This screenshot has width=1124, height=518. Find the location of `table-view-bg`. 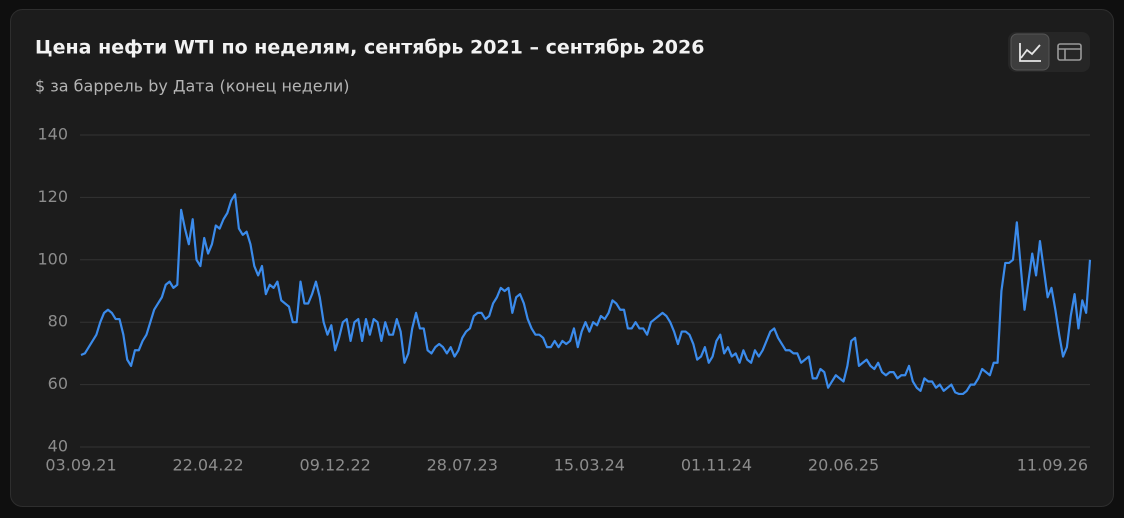

table-view-bg is located at coordinates (1070, 52).